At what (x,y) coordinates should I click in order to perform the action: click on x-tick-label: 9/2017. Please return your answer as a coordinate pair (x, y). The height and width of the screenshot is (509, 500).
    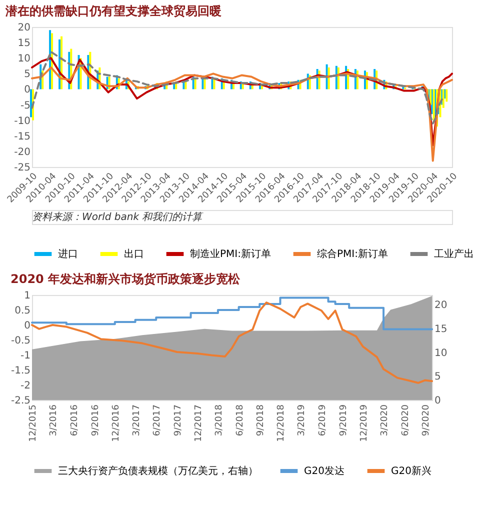
    Looking at the image, I should click on (178, 420).